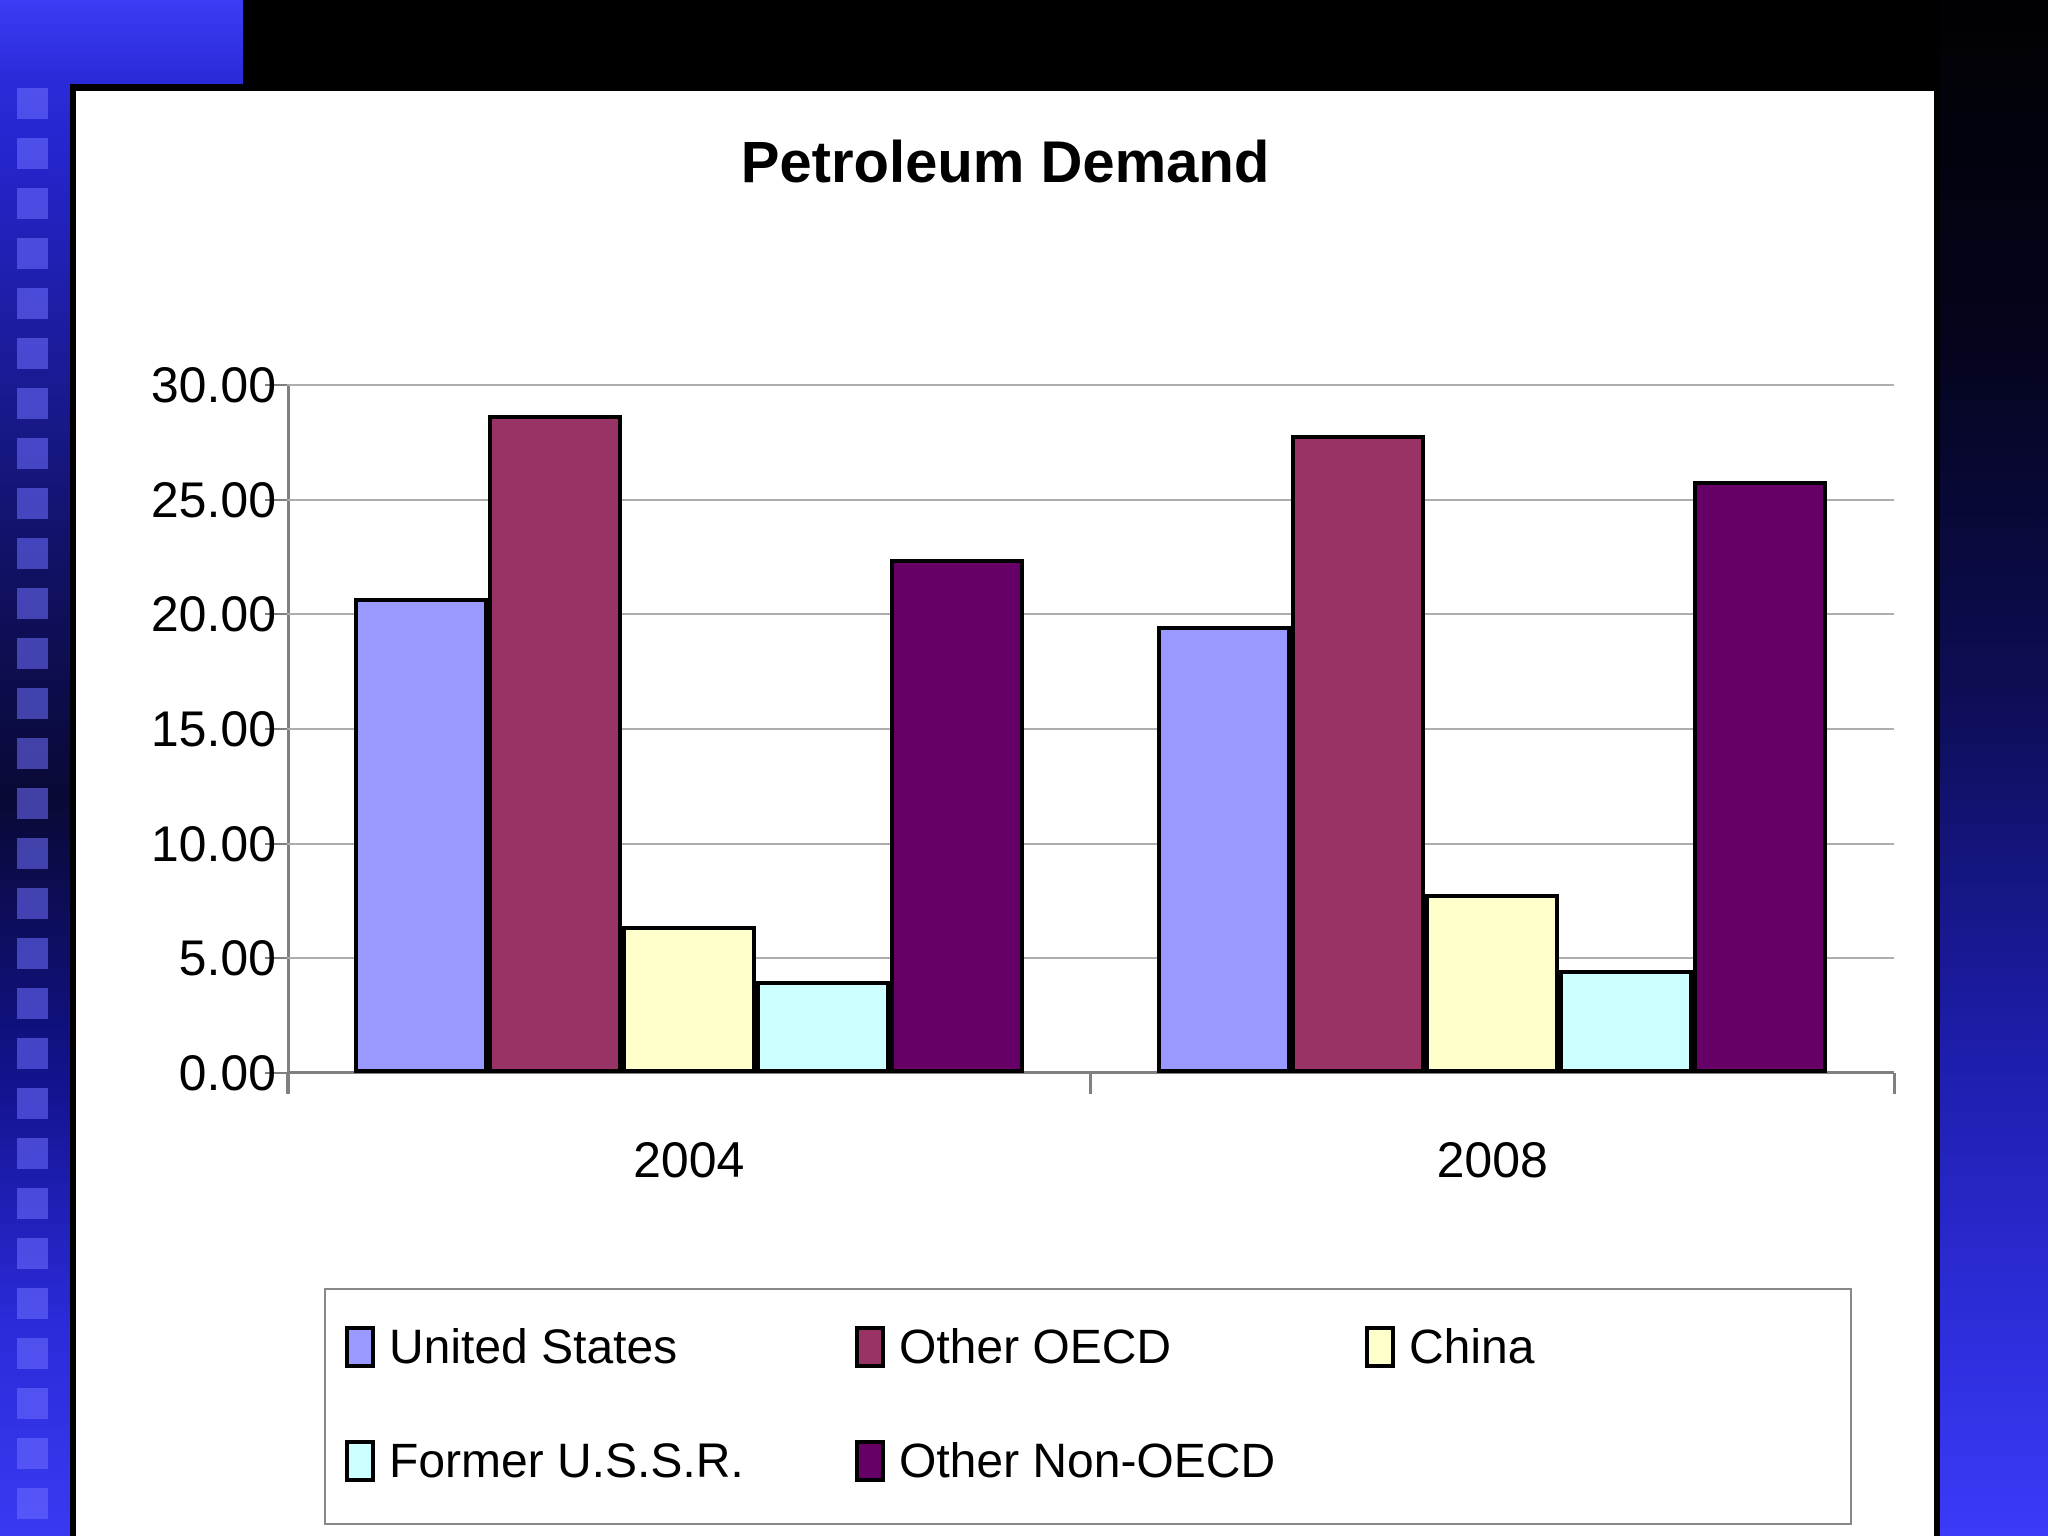 Image resolution: width=2048 pixels, height=1536 pixels. Describe the element at coordinates (1380, 1347) in the screenshot. I see `legend-swatch-china` at that location.